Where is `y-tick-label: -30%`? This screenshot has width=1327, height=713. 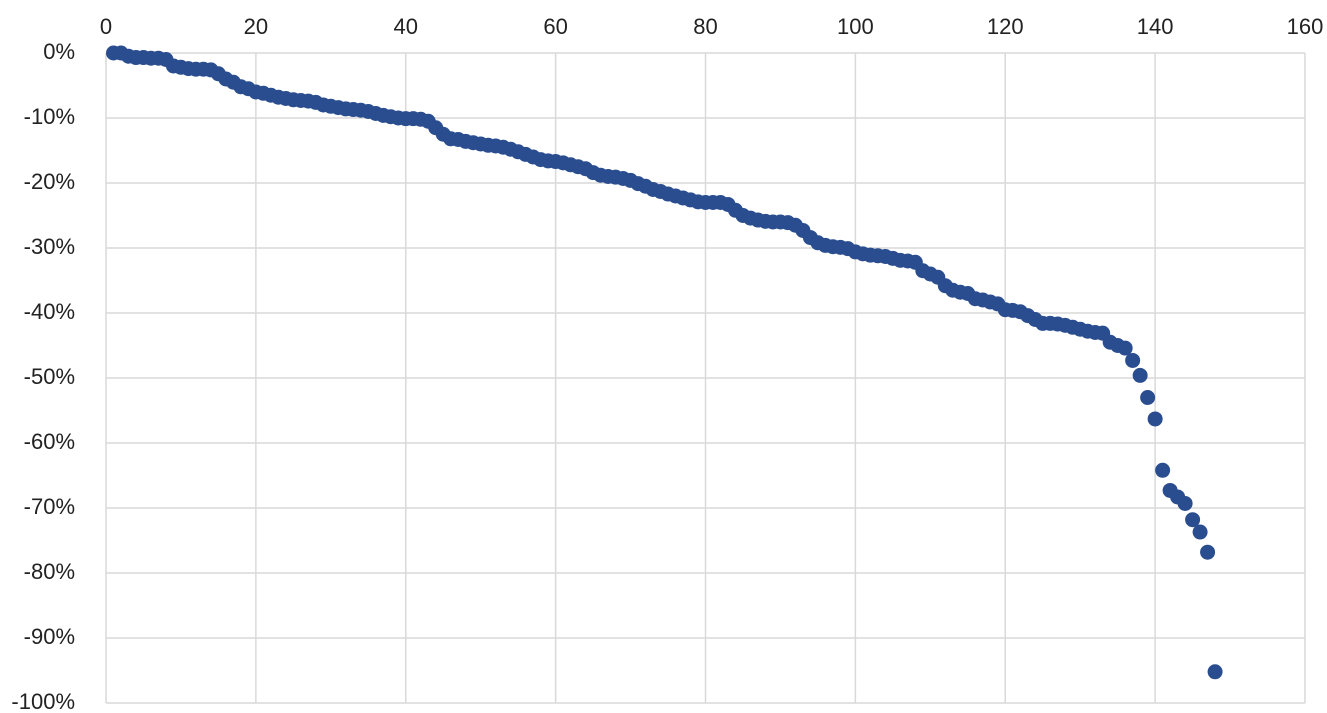
y-tick-label: -30% is located at coordinates (49, 246).